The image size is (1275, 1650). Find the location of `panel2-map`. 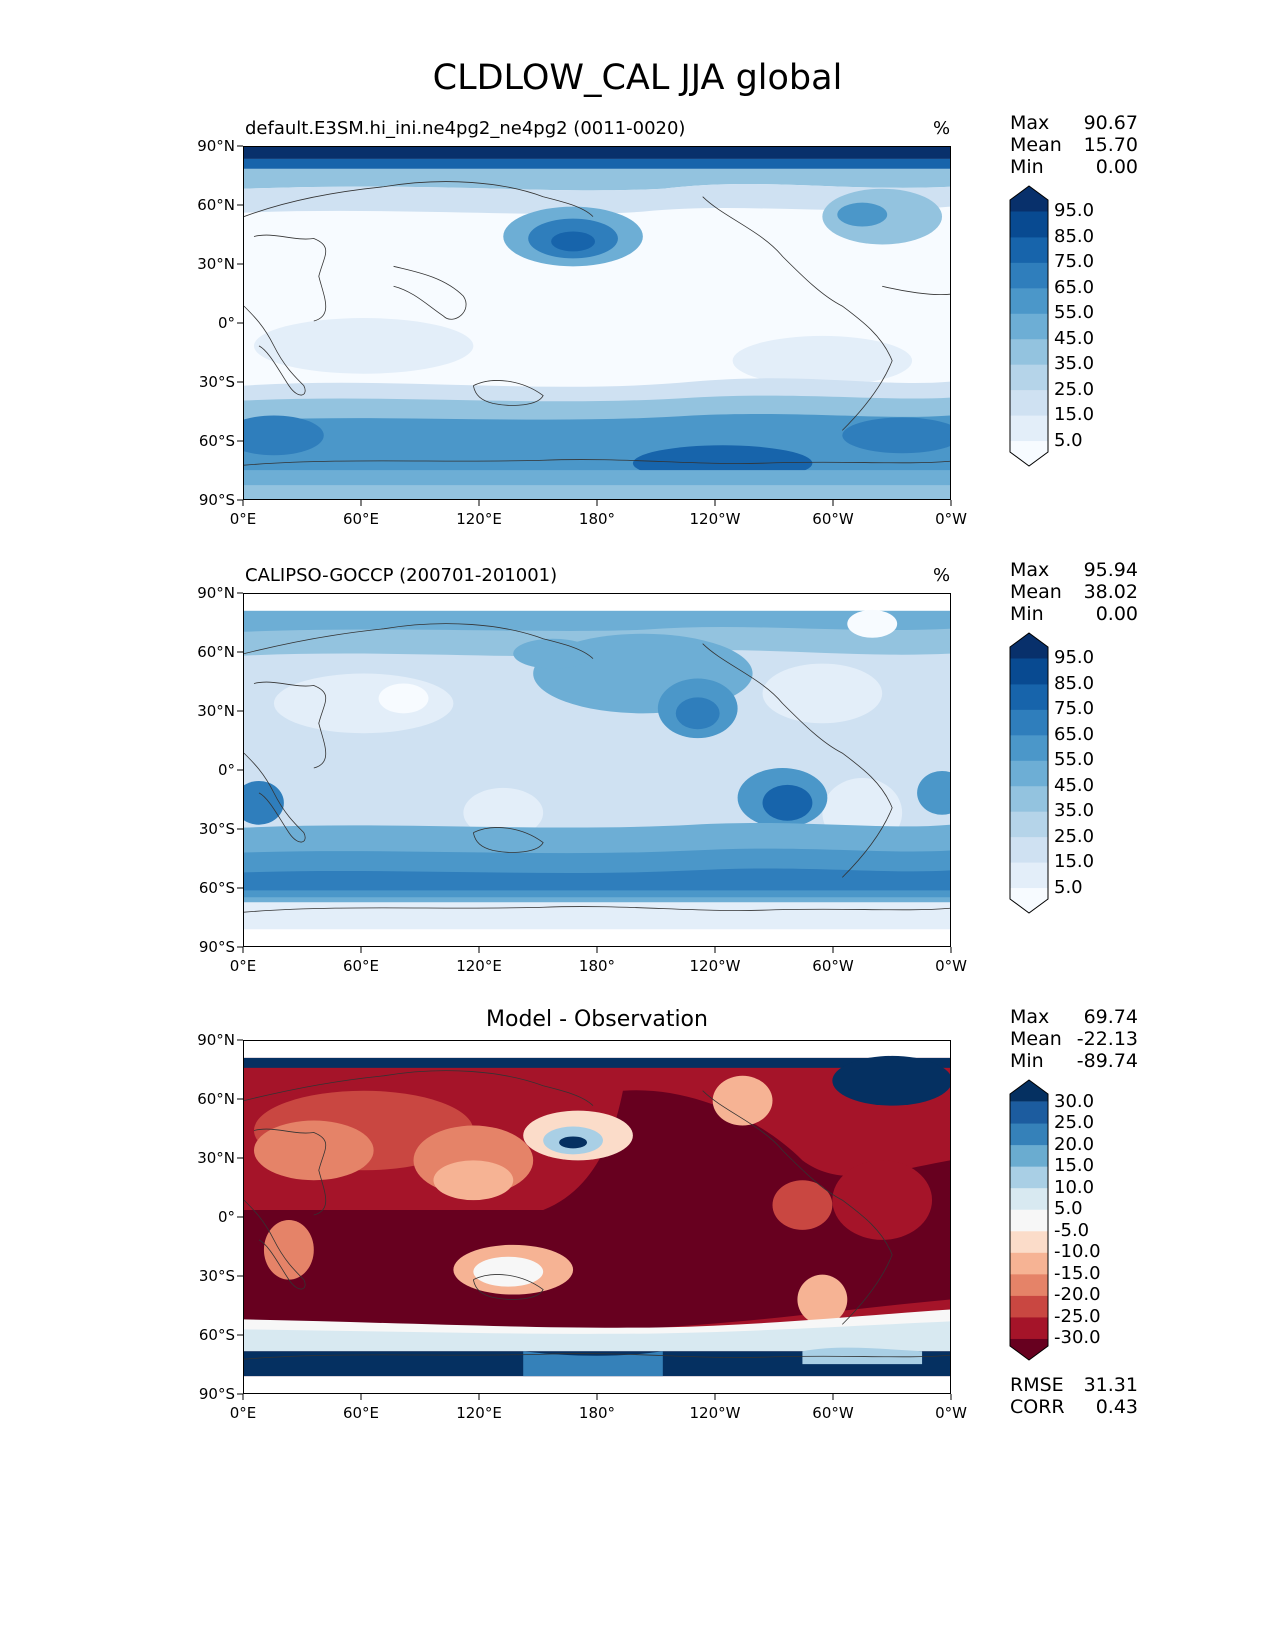

panel2-map is located at coordinates (597, 770).